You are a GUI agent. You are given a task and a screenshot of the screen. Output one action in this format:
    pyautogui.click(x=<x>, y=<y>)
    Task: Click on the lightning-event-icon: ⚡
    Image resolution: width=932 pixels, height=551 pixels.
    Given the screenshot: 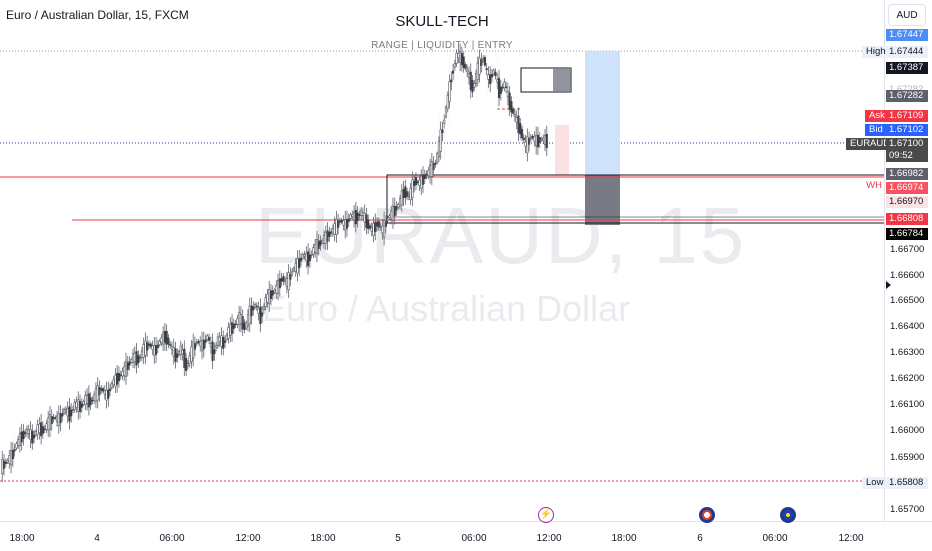 What is the action you would take?
    pyautogui.click(x=546, y=515)
    